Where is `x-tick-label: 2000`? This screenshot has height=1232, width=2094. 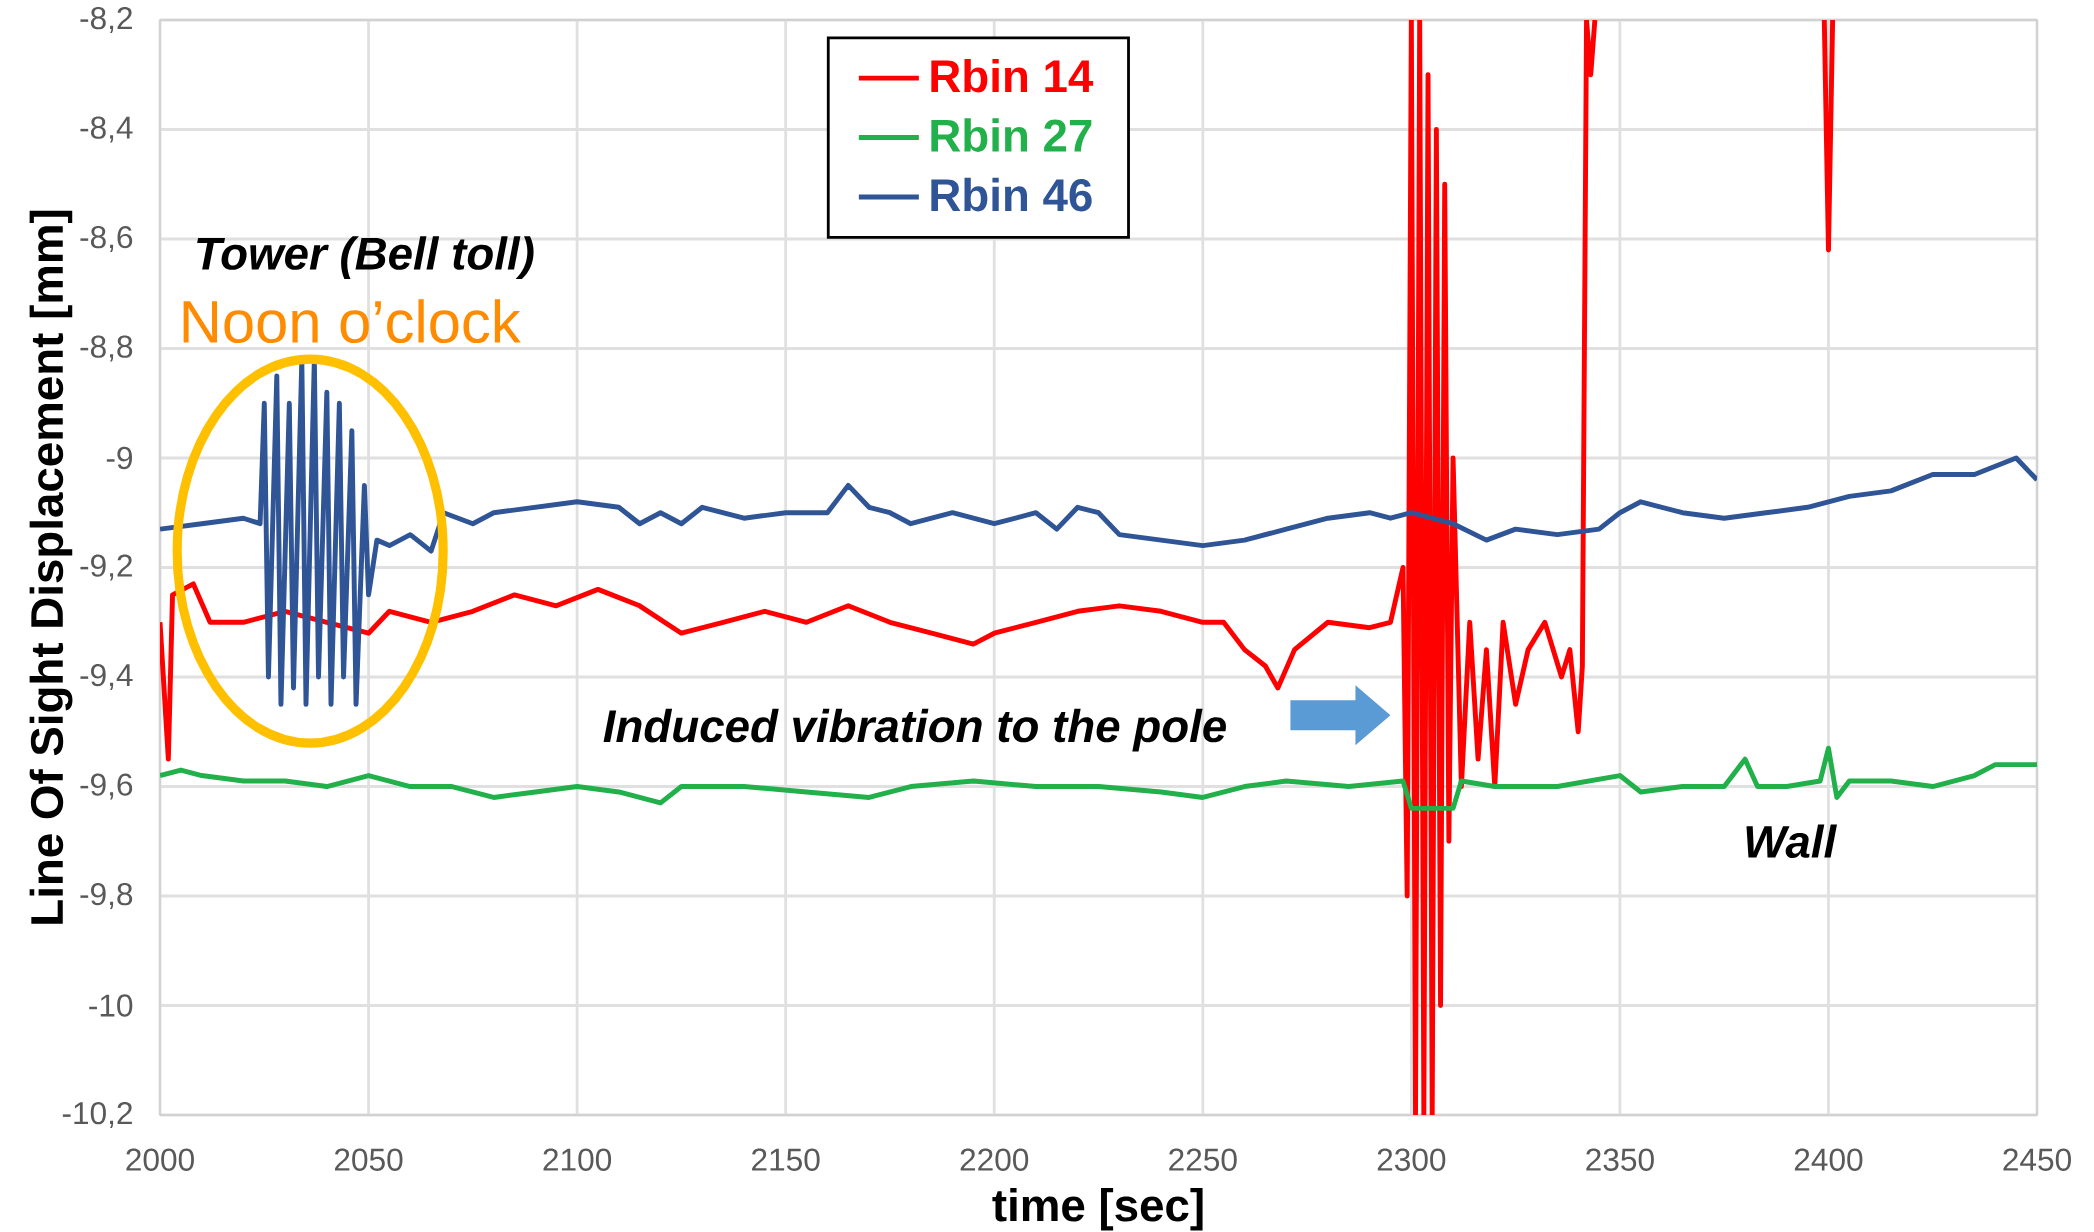 x-tick-label: 2000 is located at coordinates (160, 1159).